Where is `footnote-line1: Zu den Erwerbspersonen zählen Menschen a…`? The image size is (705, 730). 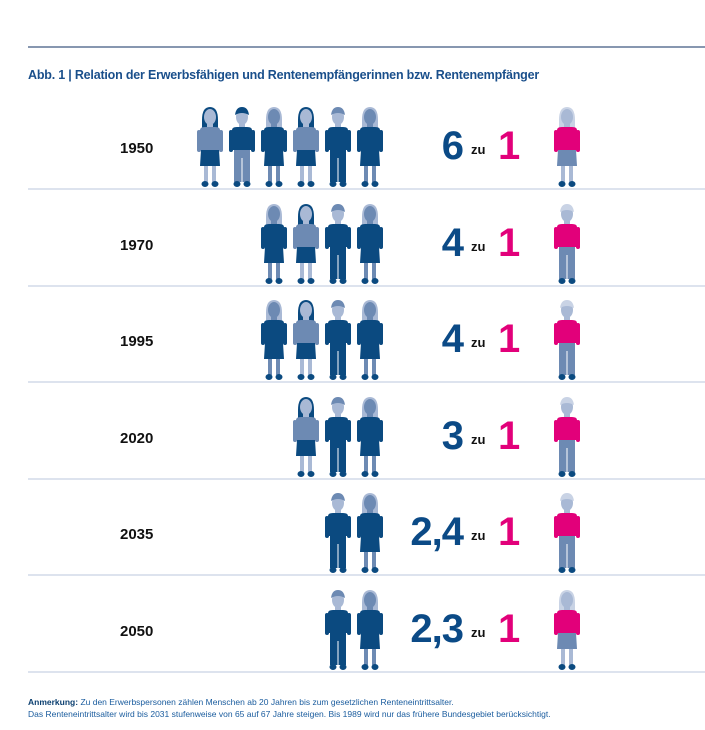
footnote-line1: Zu den Erwerbspersonen zählen Menschen a… is located at coordinates (267, 702).